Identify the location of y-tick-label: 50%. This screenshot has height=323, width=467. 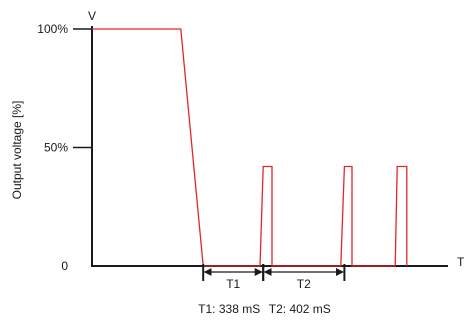
(56, 148).